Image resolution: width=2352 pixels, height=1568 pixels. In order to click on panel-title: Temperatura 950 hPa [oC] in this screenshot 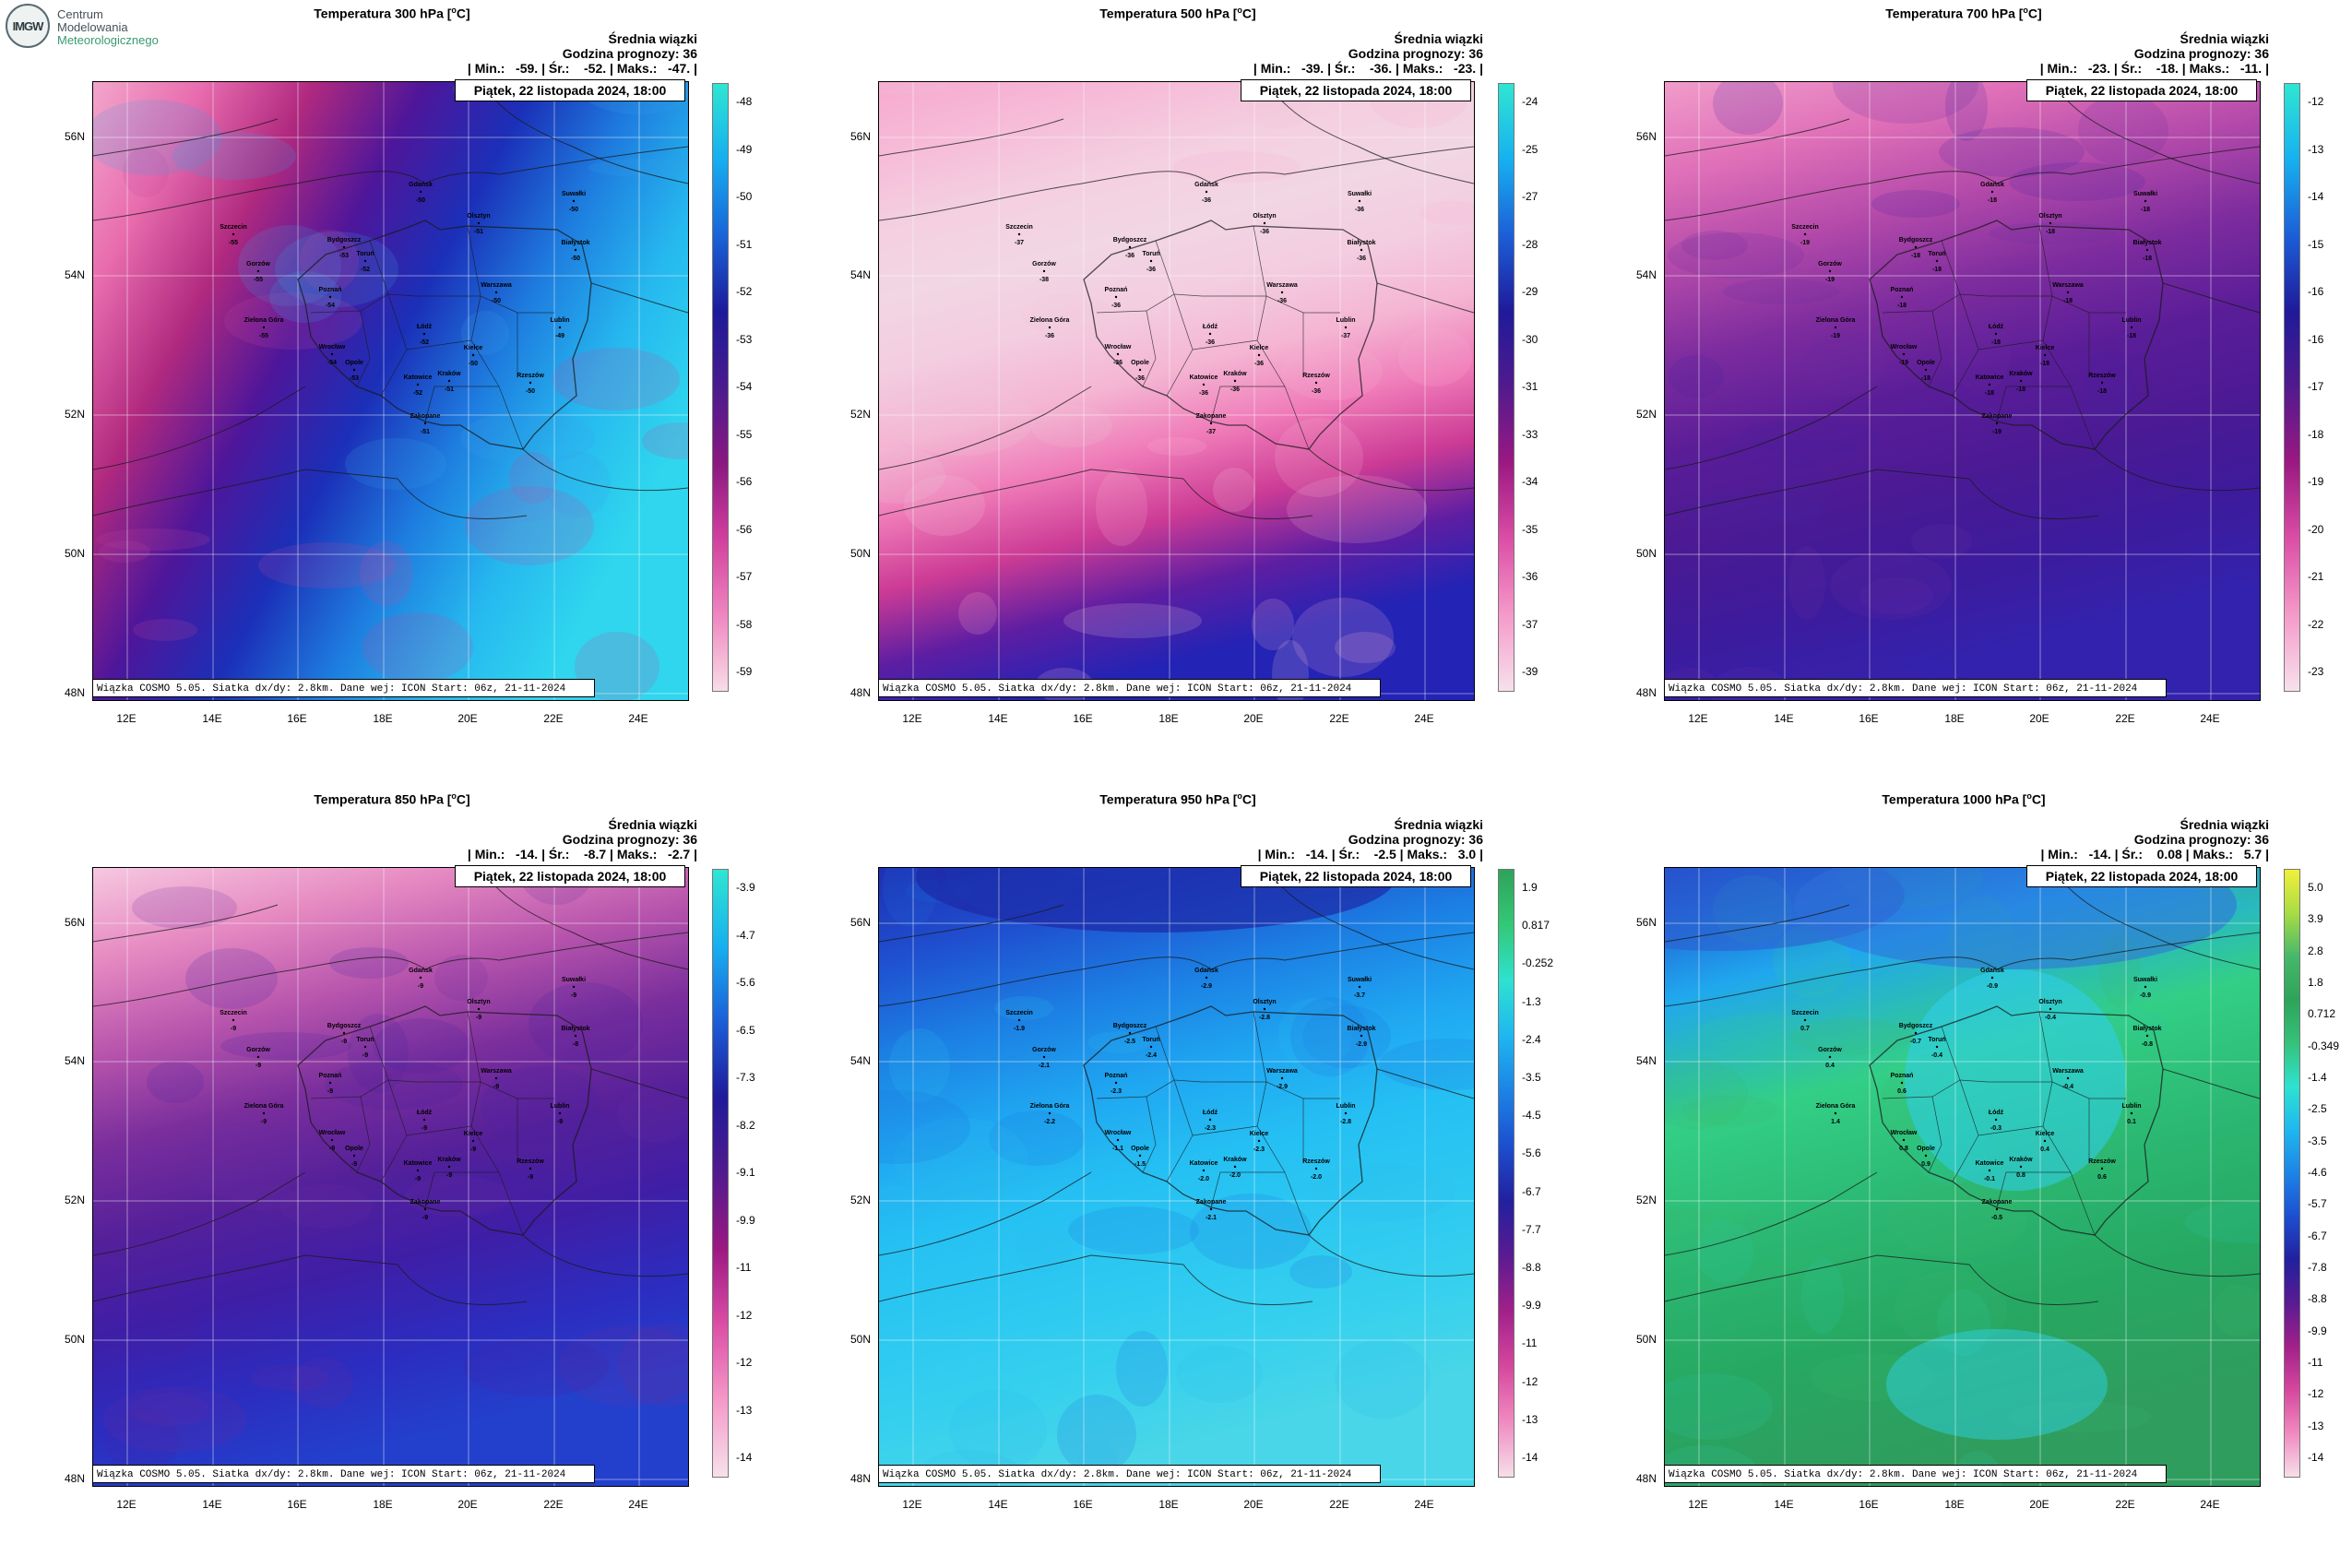, I will do `click(1178, 799)`.